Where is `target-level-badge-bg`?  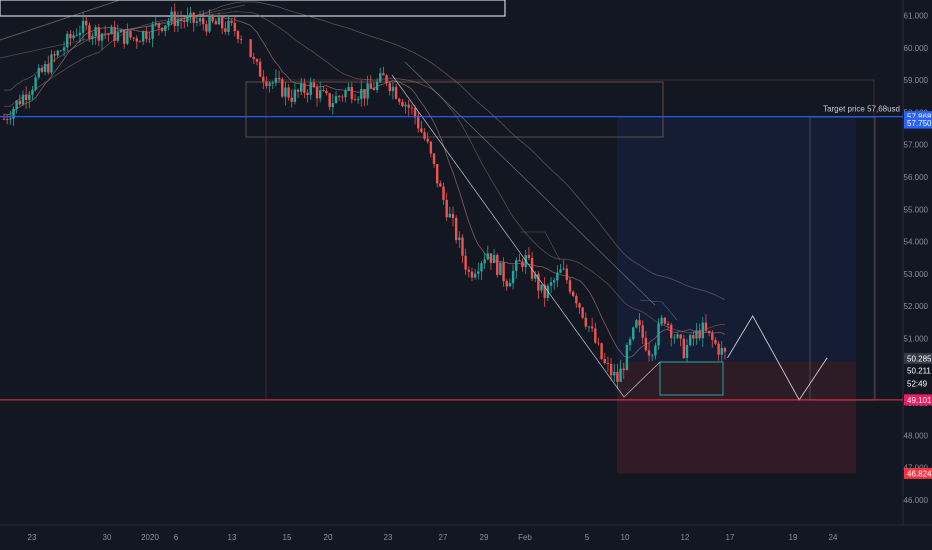 target-level-badge-bg is located at coordinates (918, 123).